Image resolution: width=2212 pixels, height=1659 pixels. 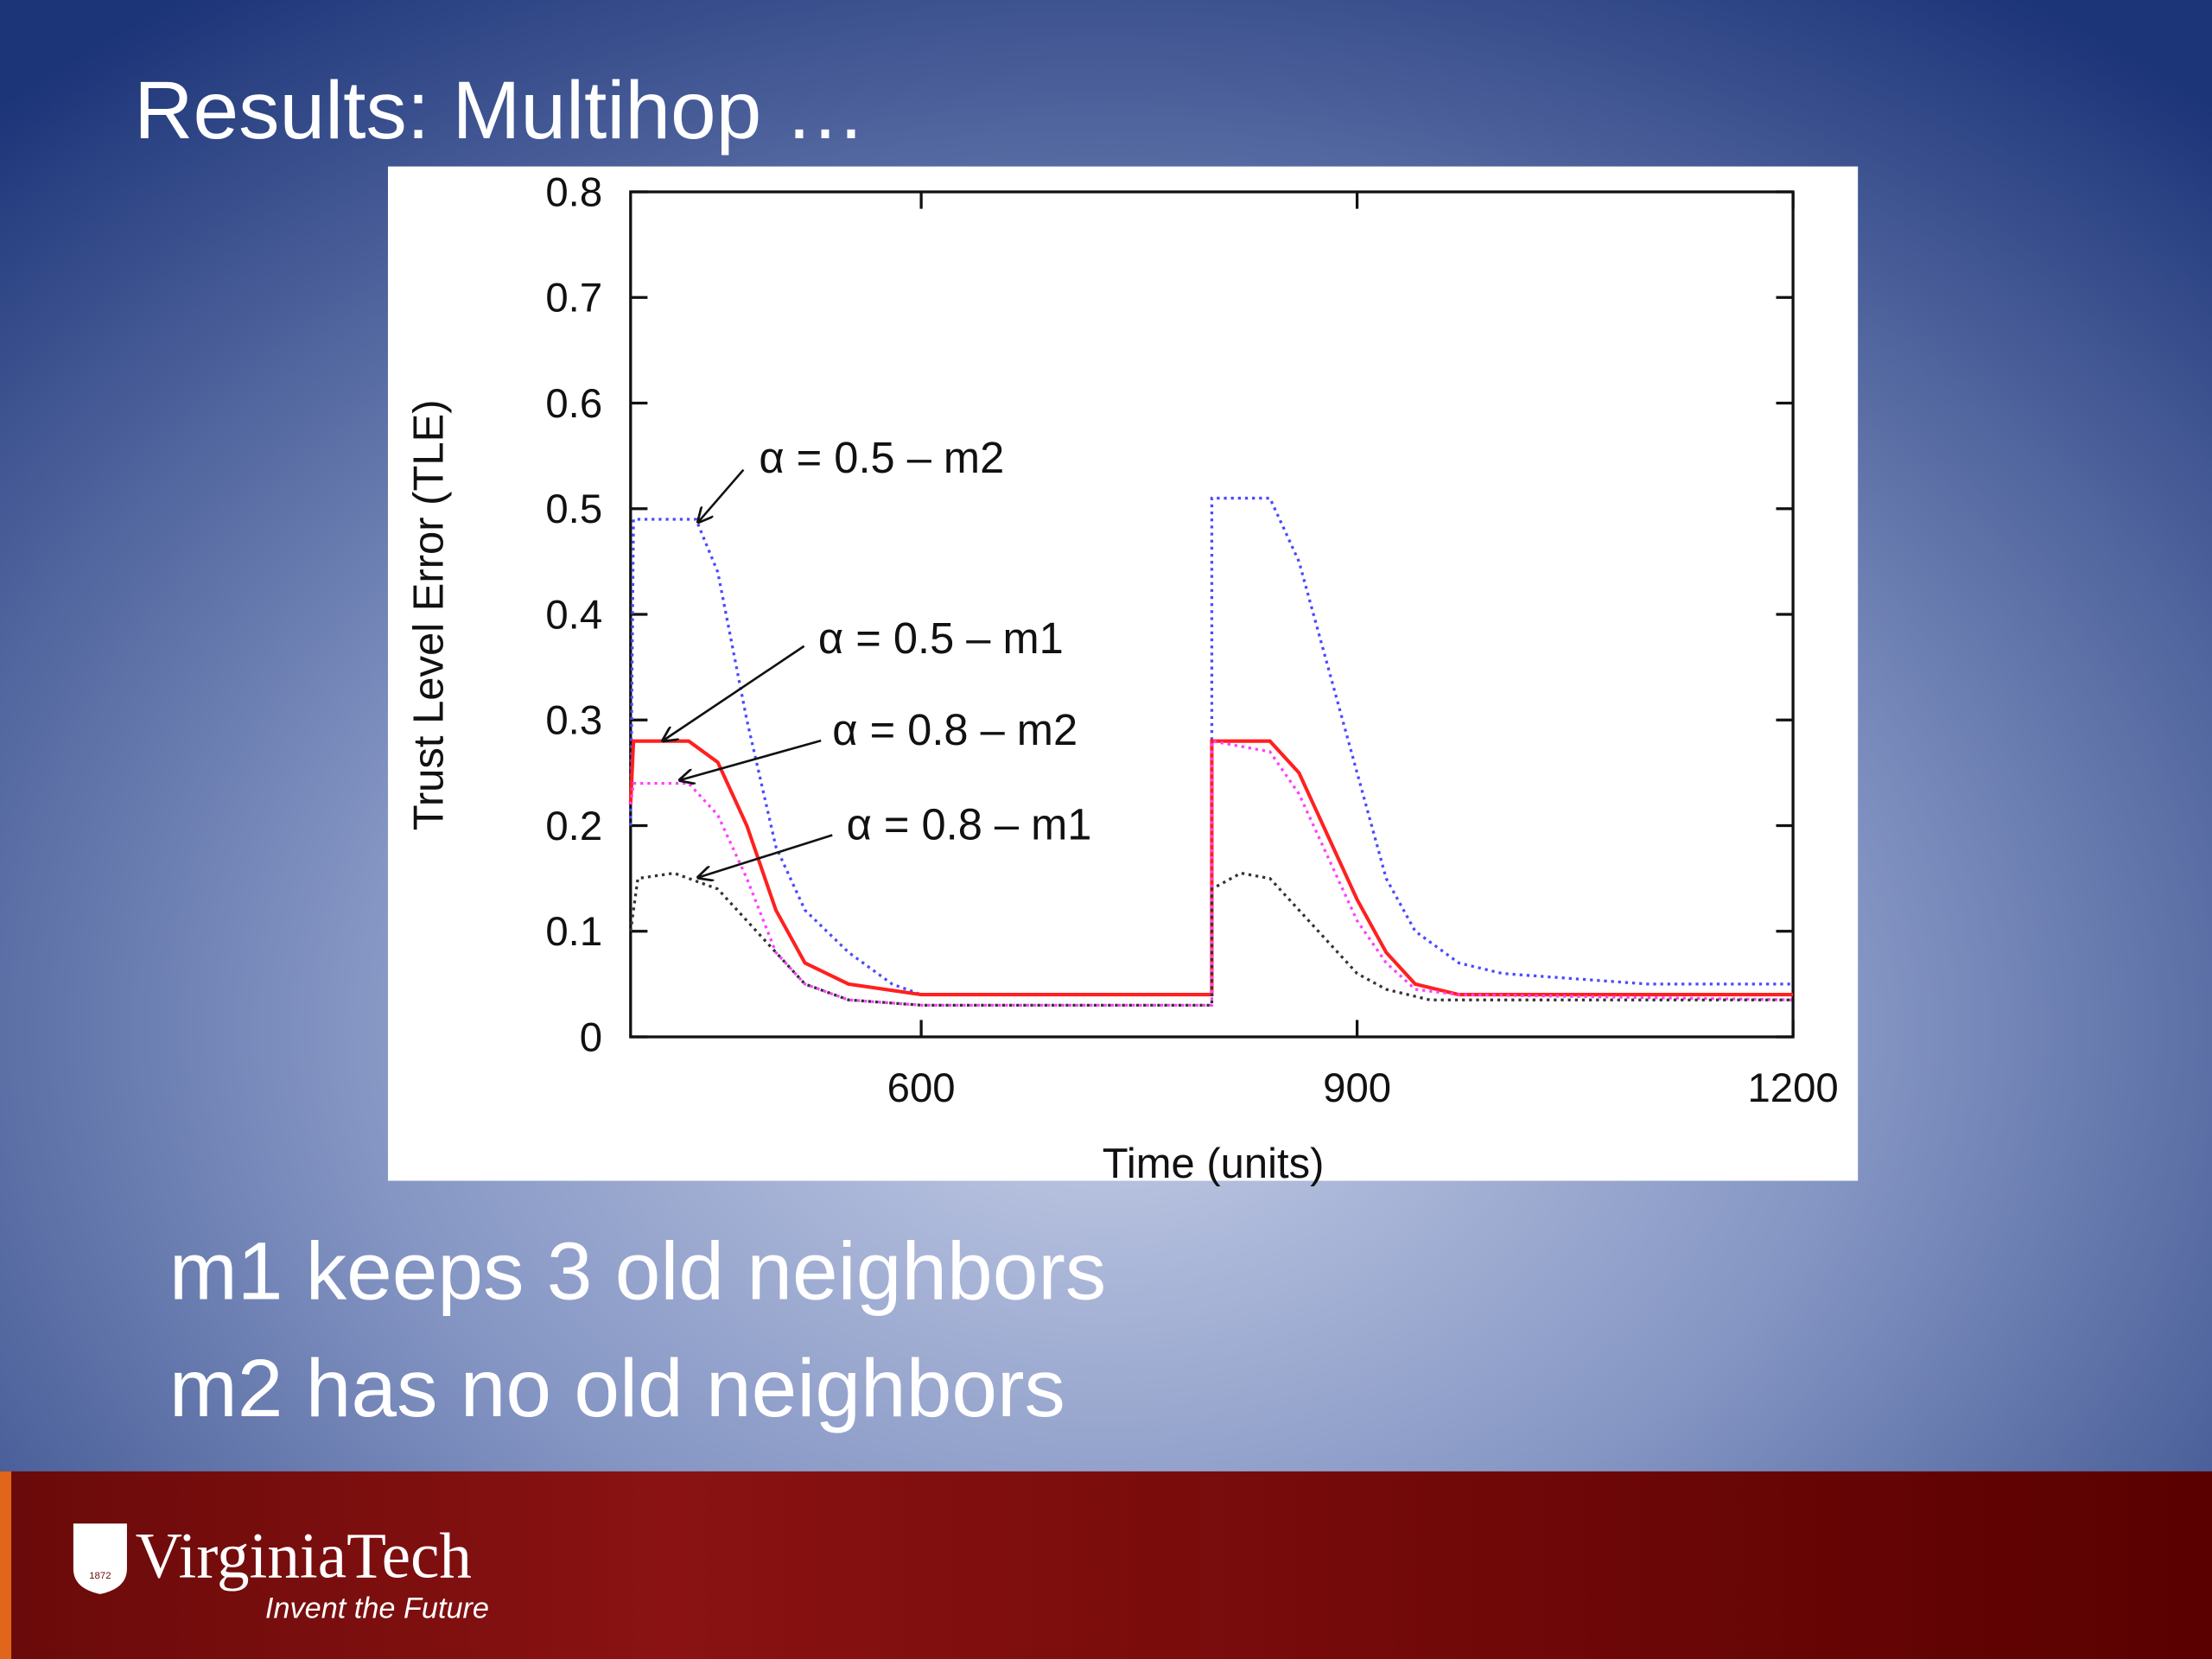 I want to click on footer-band, so click(x=1106, y=1565).